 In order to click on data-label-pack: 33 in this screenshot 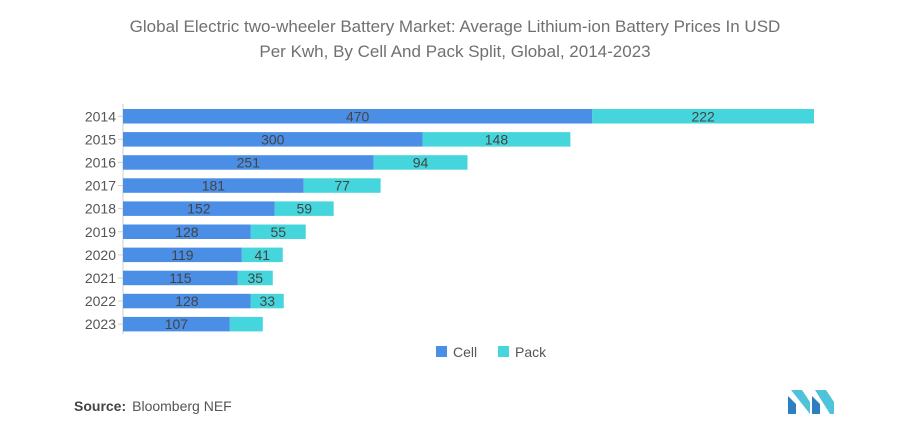, I will do `click(268, 301)`.